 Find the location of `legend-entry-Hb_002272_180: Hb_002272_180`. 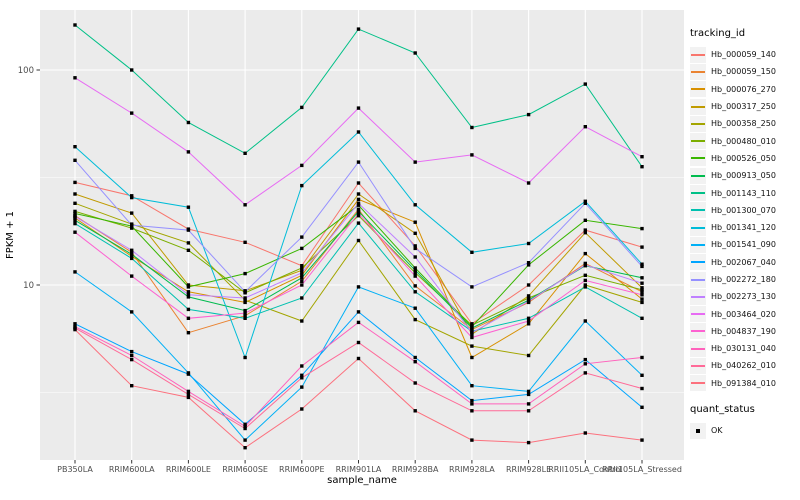

legend-entry-Hb_002272_180: Hb_002272_180 is located at coordinates (745, 279).